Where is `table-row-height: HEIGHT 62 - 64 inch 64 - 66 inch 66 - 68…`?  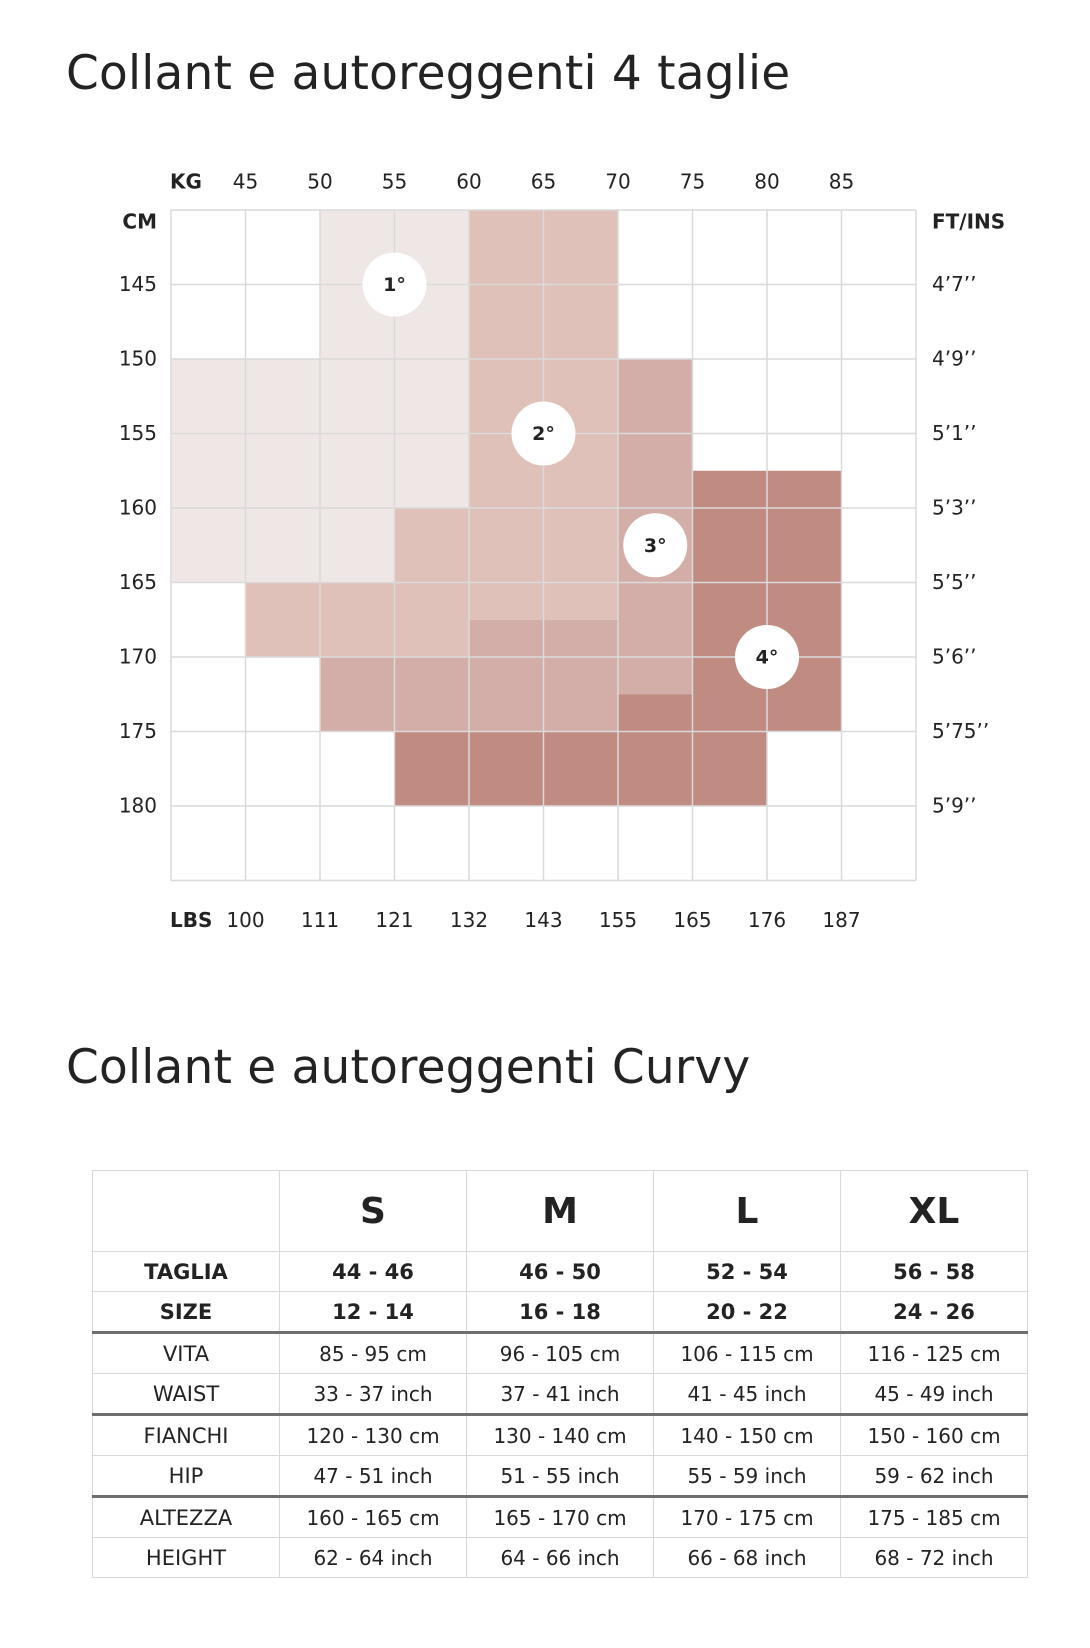 table-row-height: HEIGHT 62 - 64 inch 64 - 66 inch 66 - 68… is located at coordinates (560, 1557).